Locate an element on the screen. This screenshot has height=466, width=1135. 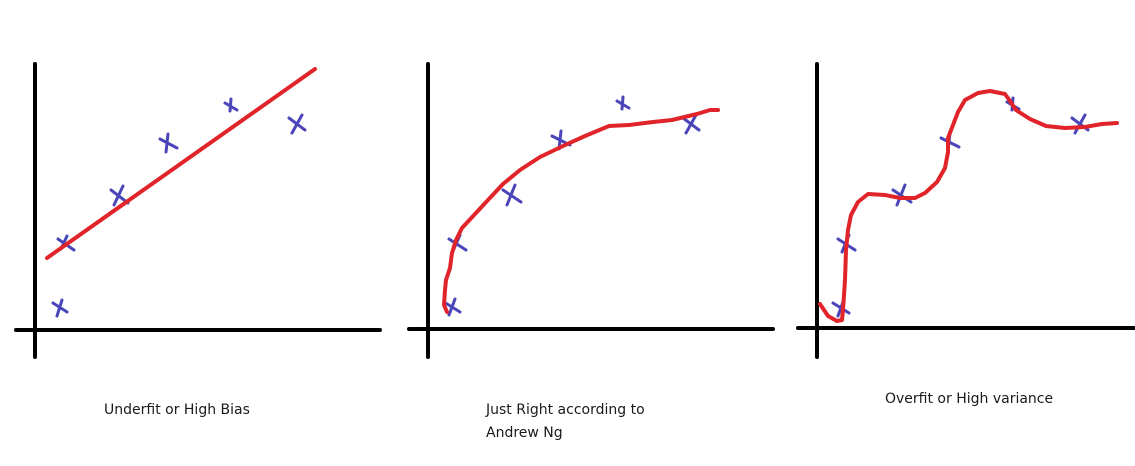
caption-just-right: Just Right according to Andrew Ng is located at coordinates (565, 422).